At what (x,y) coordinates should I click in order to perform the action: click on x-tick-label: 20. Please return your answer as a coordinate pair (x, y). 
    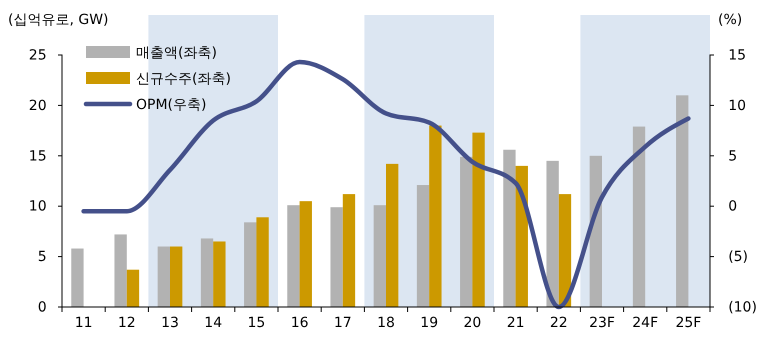
    Looking at the image, I should click on (472, 322).